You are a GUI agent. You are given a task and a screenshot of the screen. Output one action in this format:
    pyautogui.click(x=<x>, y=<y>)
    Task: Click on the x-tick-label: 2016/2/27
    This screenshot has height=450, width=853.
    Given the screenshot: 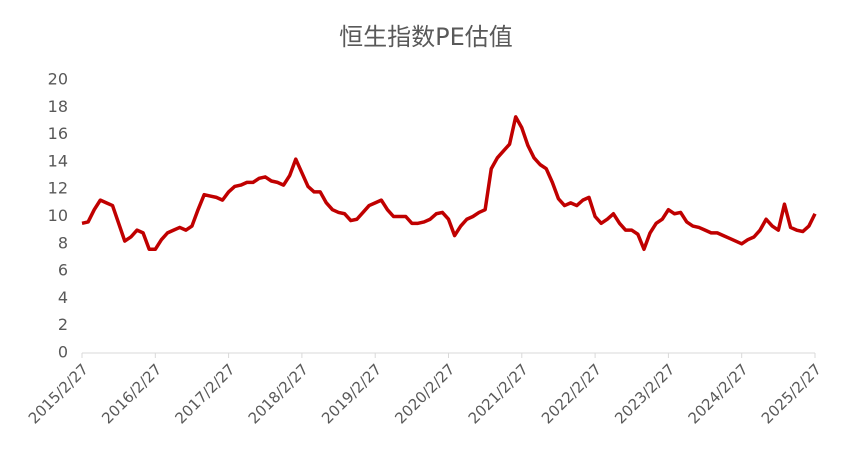 What is the action you would take?
    pyautogui.click(x=131, y=393)
    